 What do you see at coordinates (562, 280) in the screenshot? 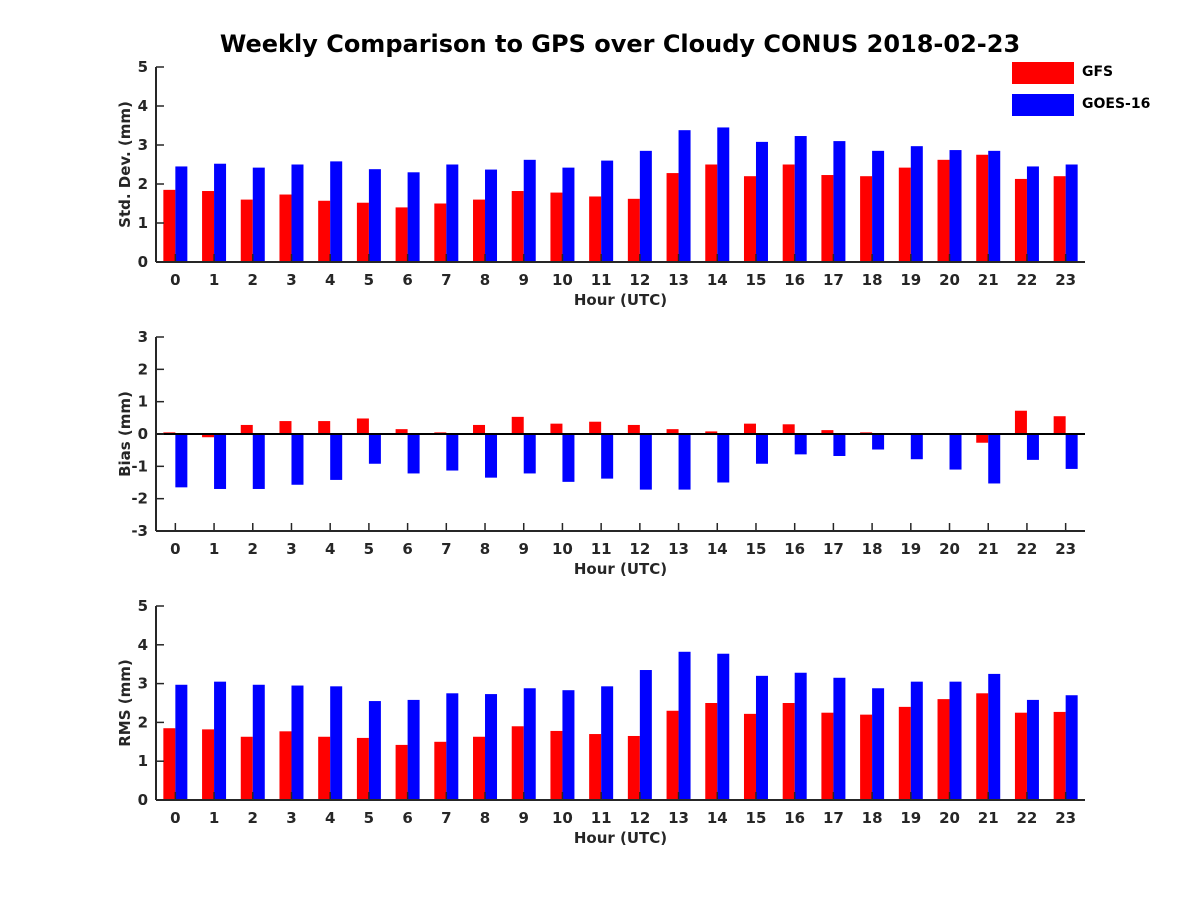
I see `panel-1-x-tick-label: 10` at bounding box center [562, 280].